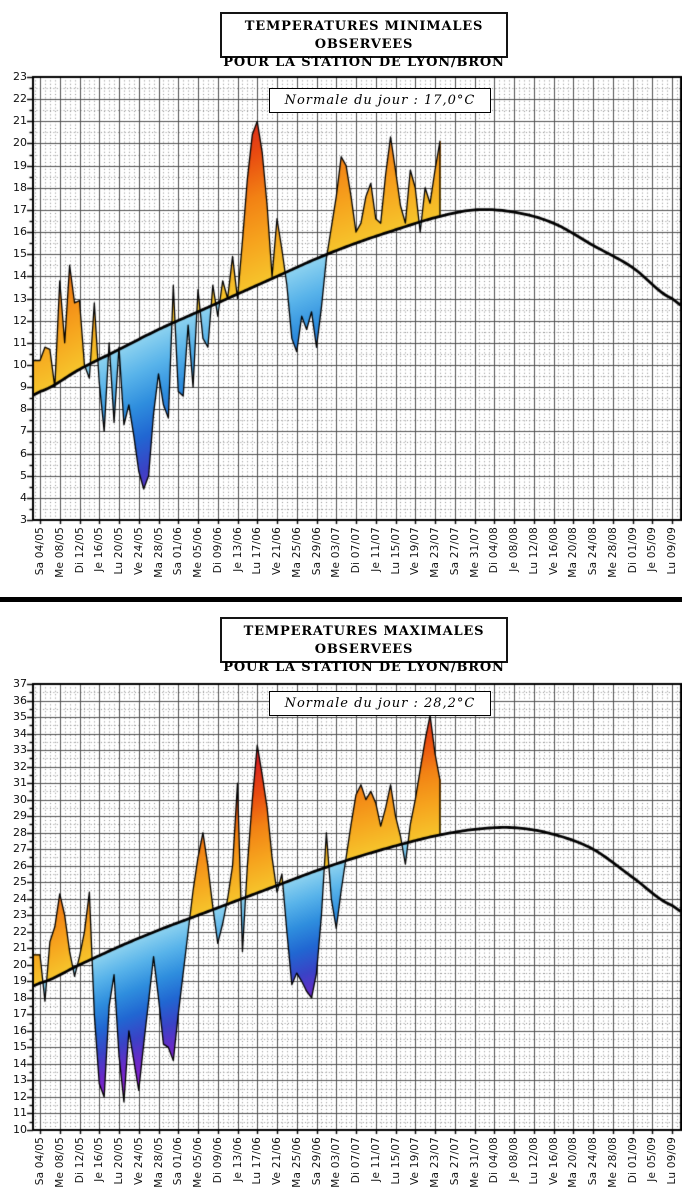 This screenshot has width=682, height=1200. Describe the element at coordinates (23, 409) in the screenshot. I see `y-axis-tick-label: 8` at that location.